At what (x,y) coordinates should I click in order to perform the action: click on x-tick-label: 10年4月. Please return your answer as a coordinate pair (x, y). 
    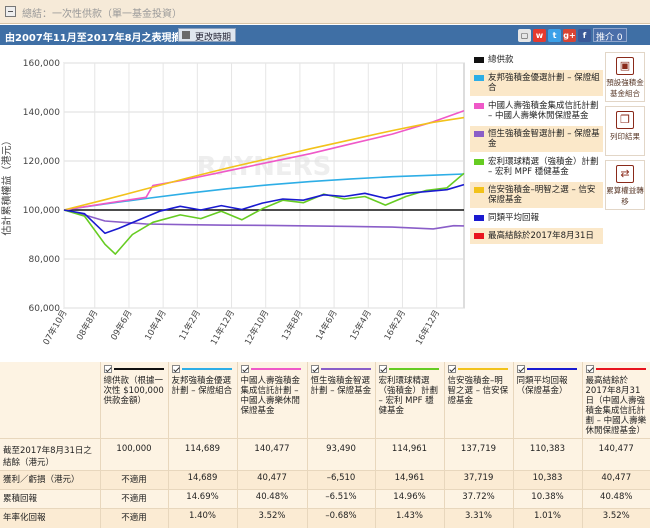
    Looking at the image, I should click on (156, 325).